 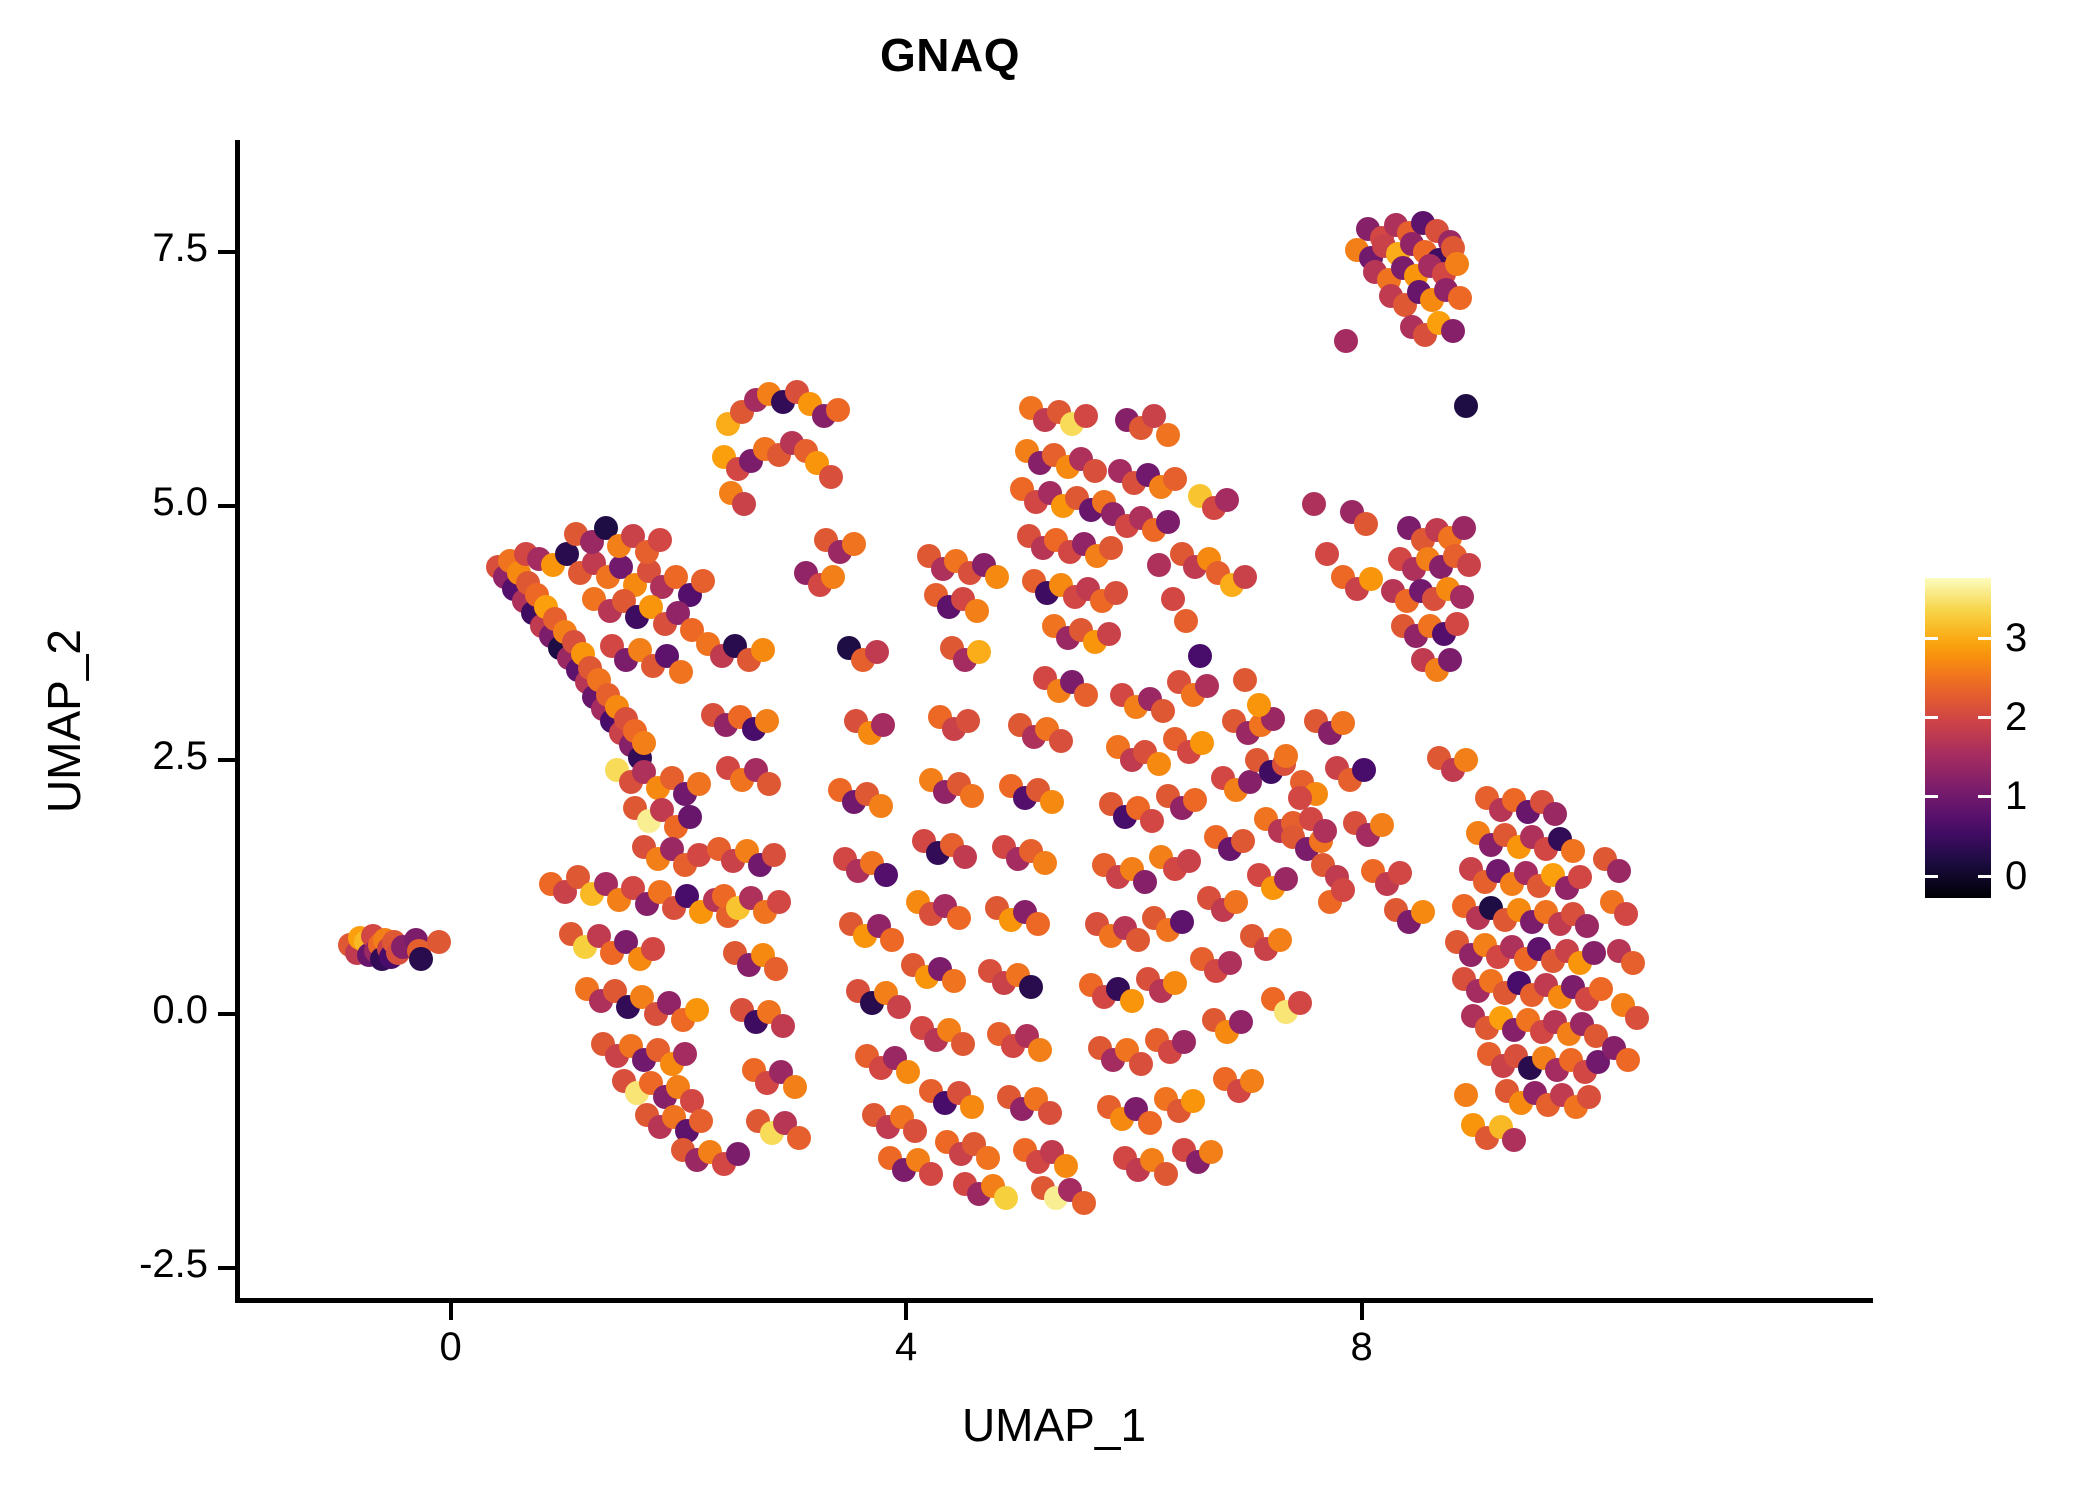 I want to click on colorbar-tick-label: 3, so click(x=2016, y=637).